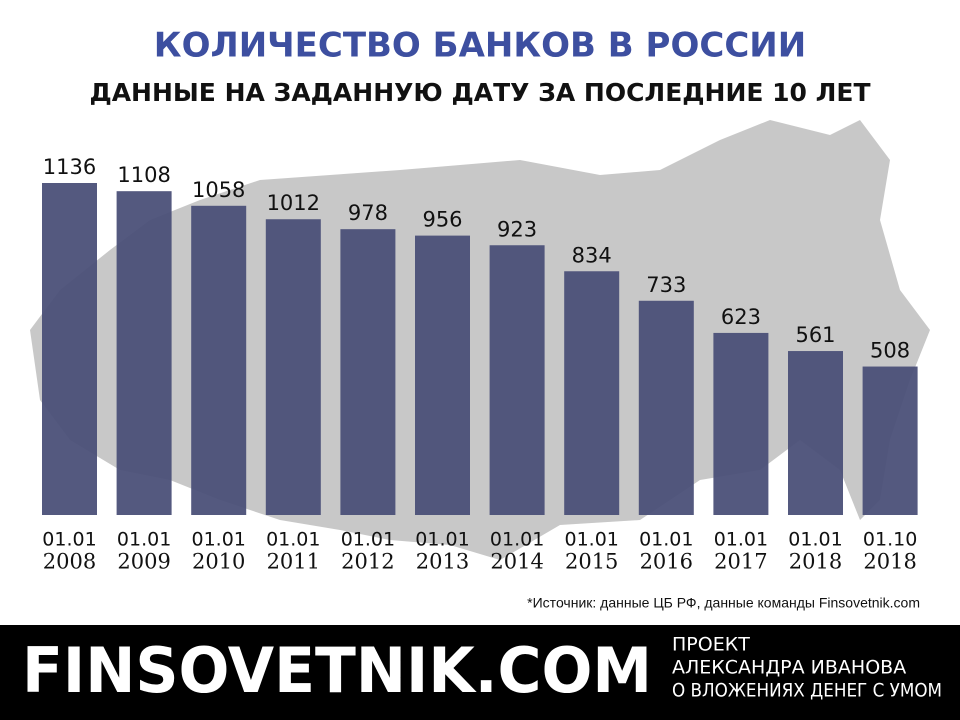  What do you see at coordinates (890, 540) in the screenshot?
I see `x-tick-label: 01.10` at bounding box center [890, 540].